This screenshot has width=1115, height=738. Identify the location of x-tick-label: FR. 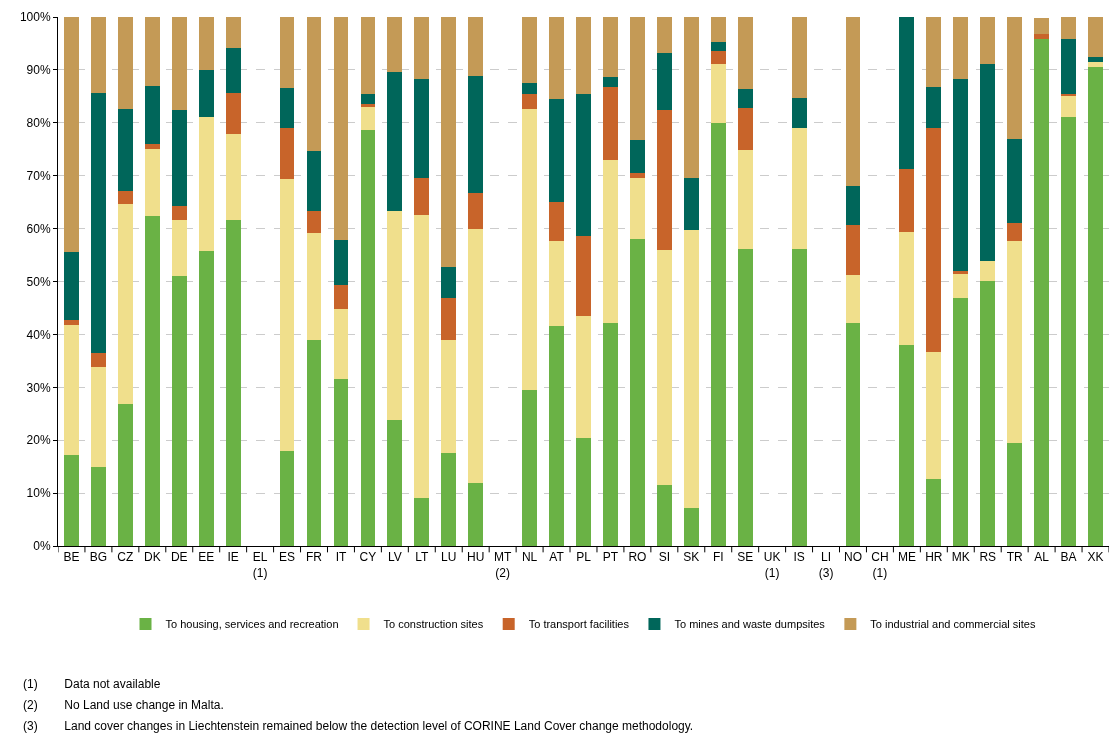
(314, 557).